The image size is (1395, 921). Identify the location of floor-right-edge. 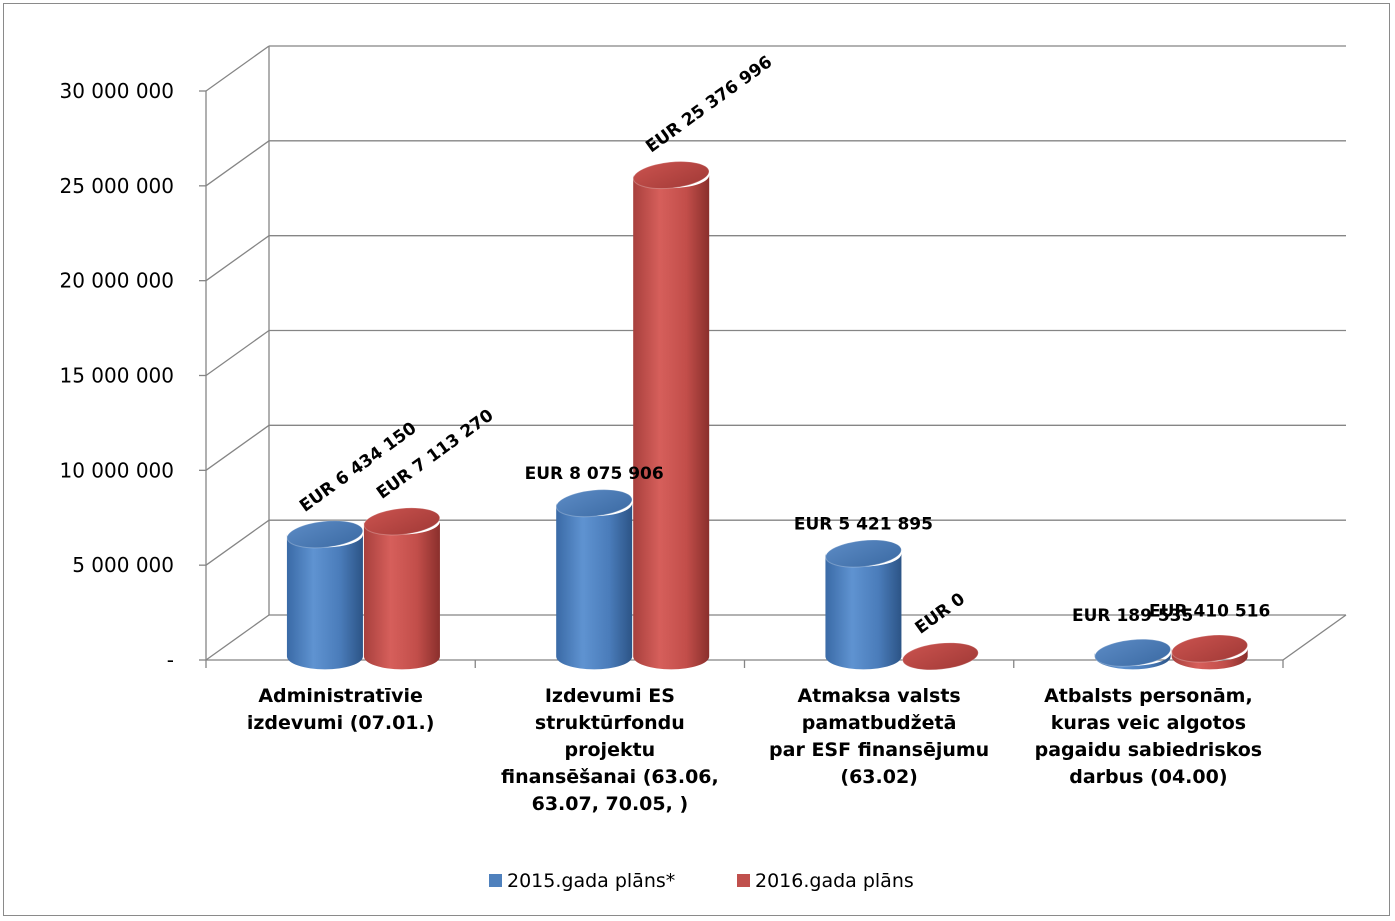
(1314, 637).